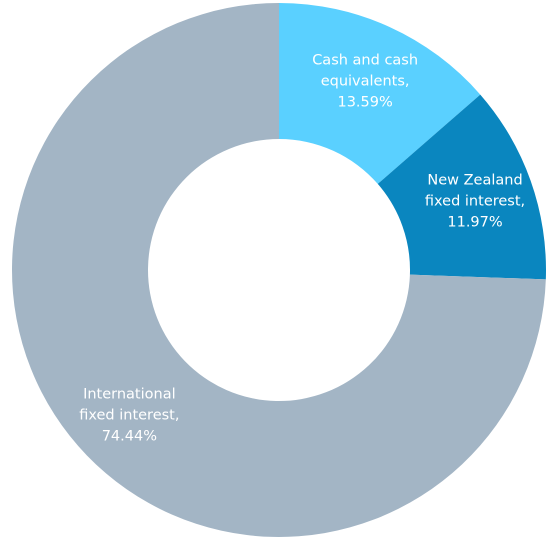 The image size is (546, 544). I want to click on slice-label-0: Cash and cash equivalents, 13.59%, so click(365, 82).